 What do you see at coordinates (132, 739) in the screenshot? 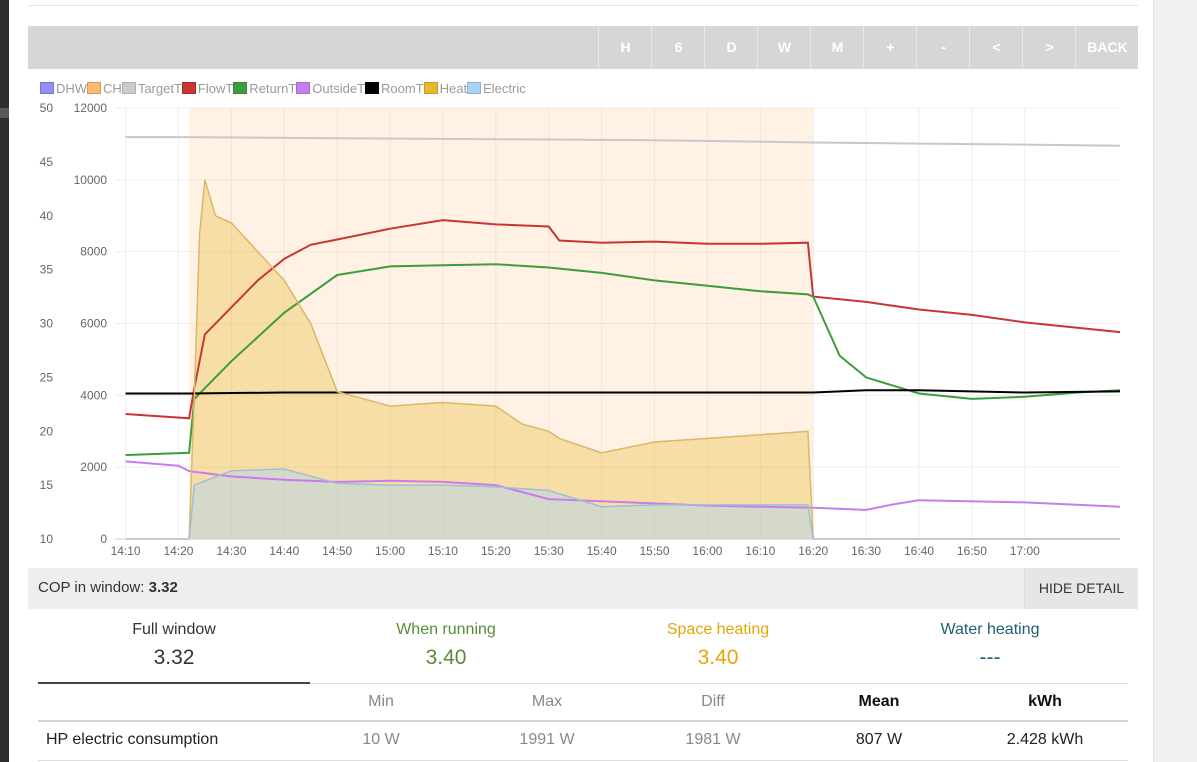
I see `row-label: HP electric consumption` at bounding box center [132, 739].